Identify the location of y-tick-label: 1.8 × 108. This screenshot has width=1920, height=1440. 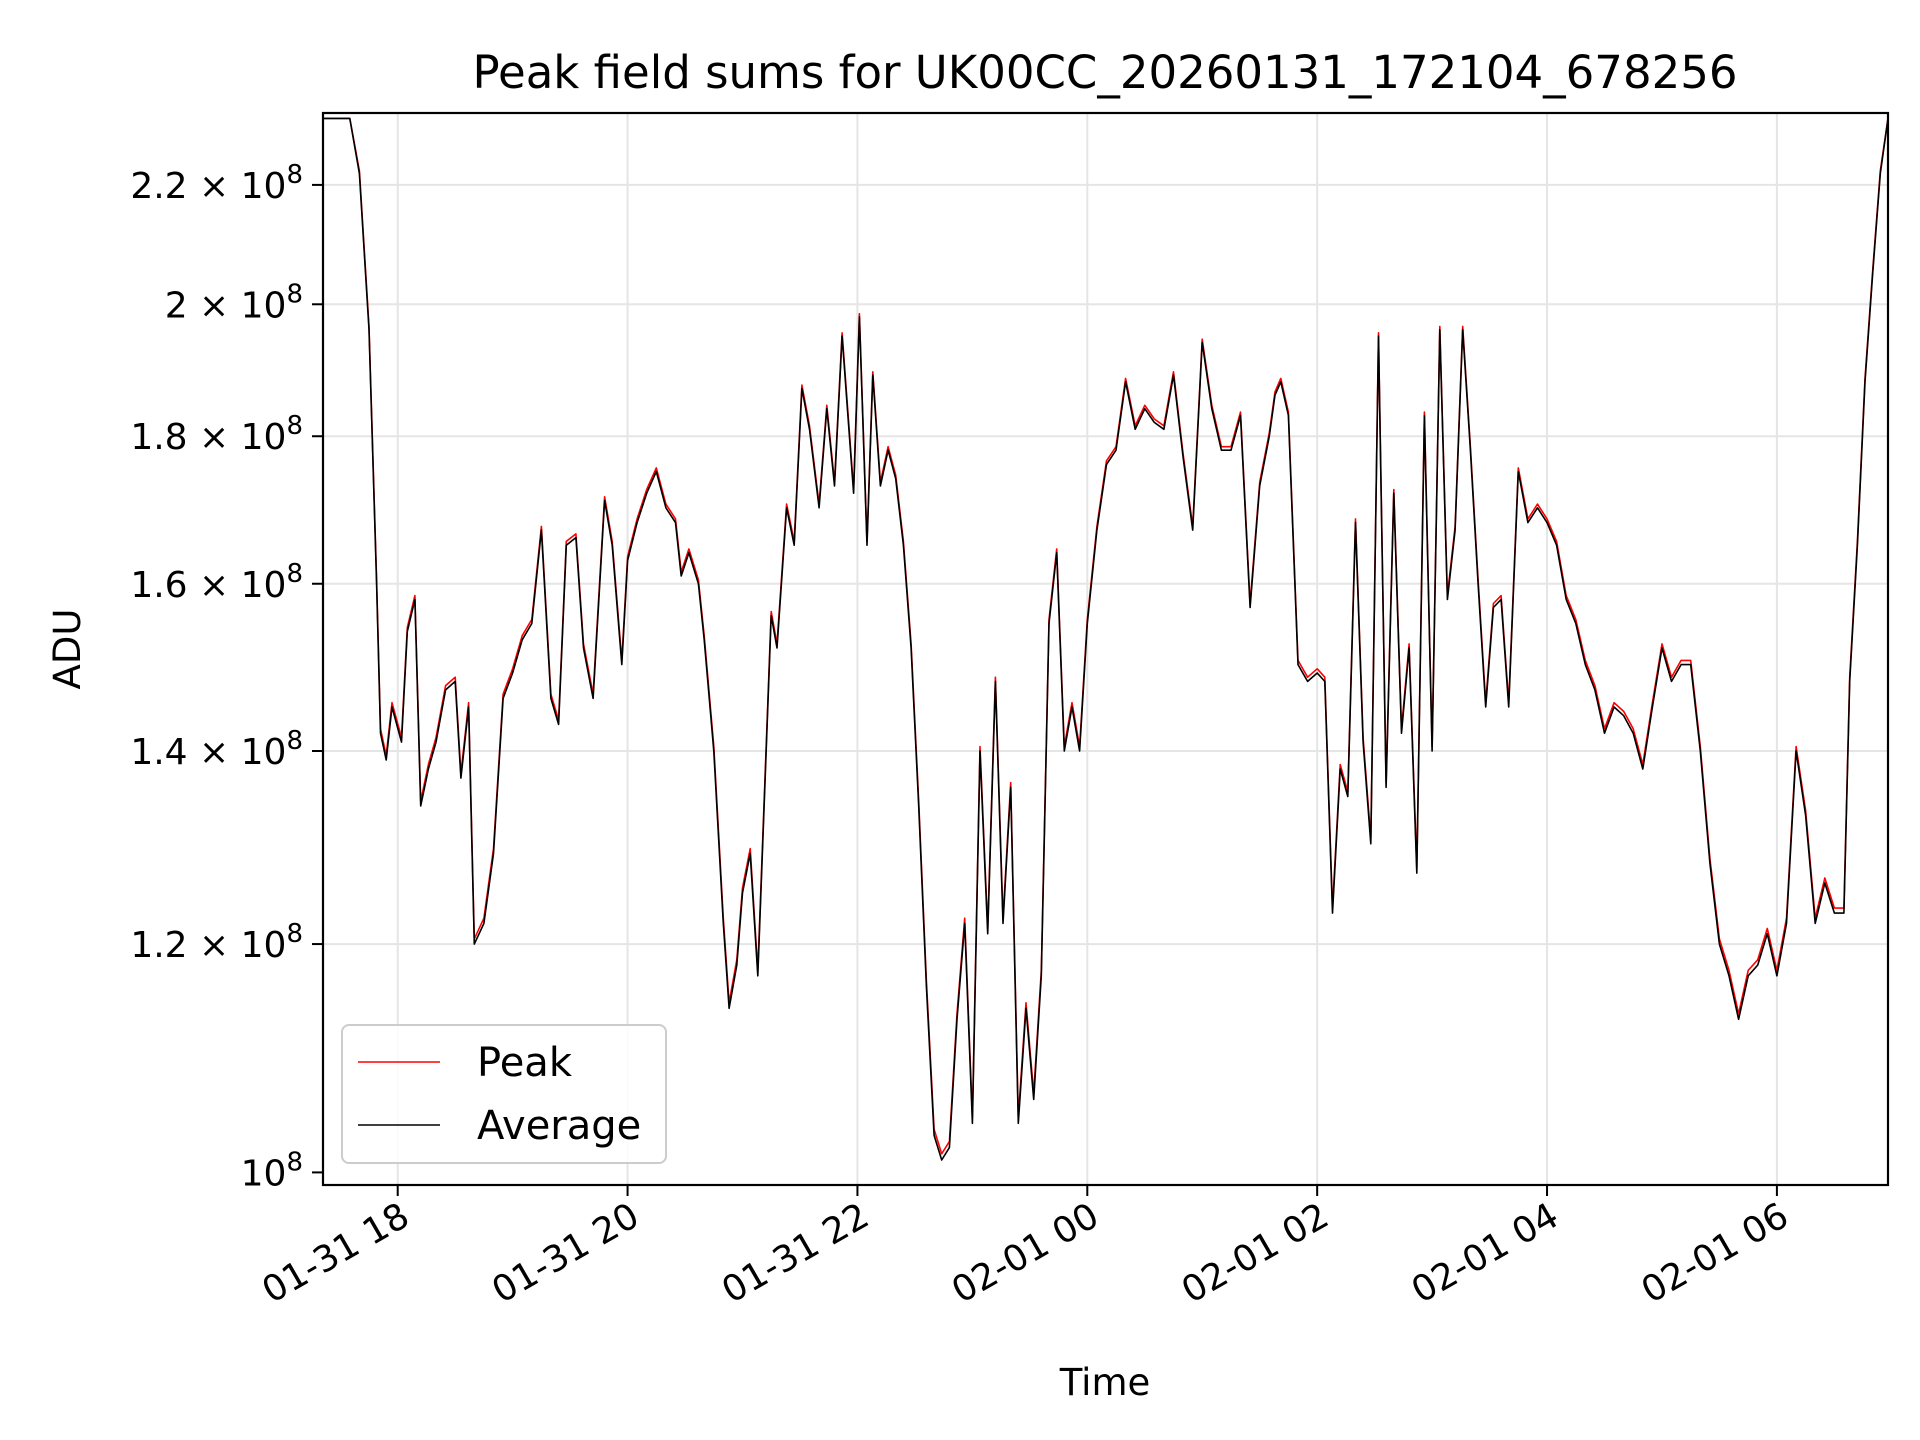
(216, 434).